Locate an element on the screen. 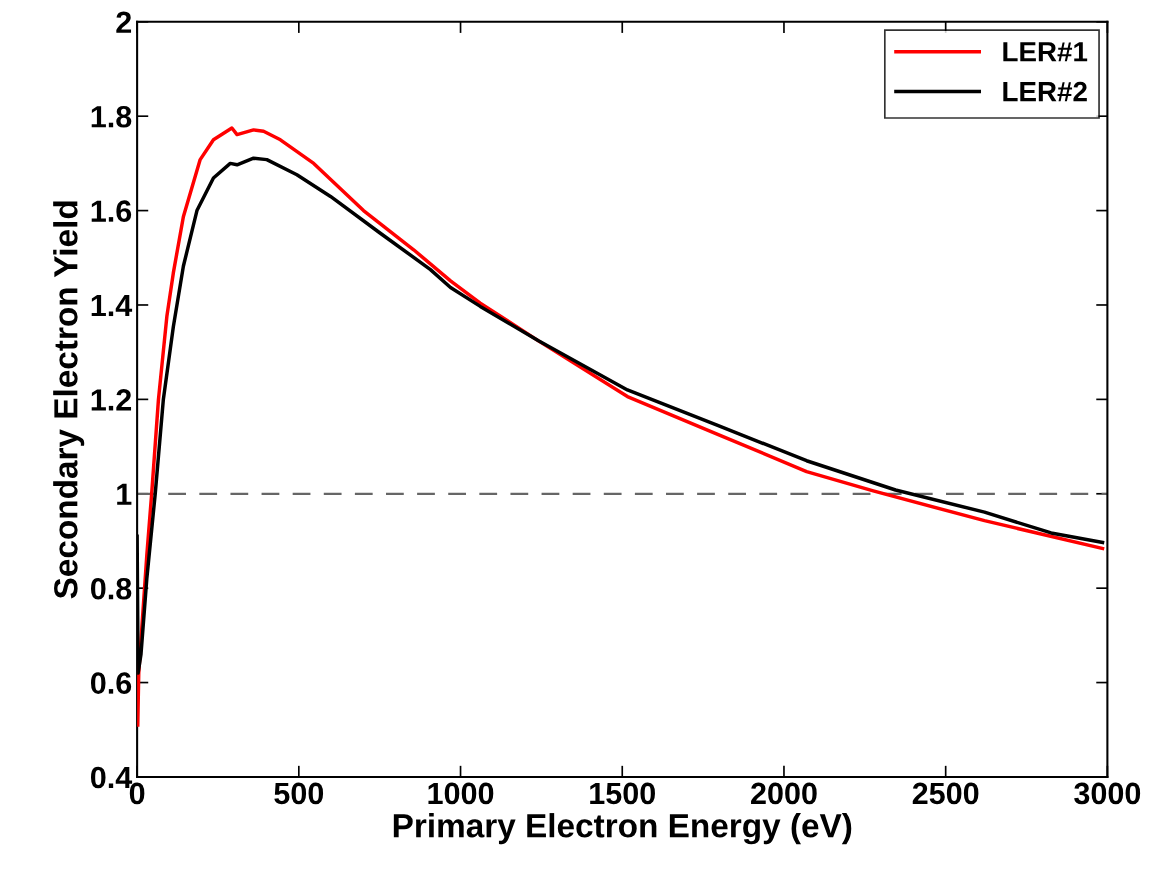 The height and width of the screenshot is (872, 1162). x-tick-label: 3000 is located at coordinates (1107, 793).